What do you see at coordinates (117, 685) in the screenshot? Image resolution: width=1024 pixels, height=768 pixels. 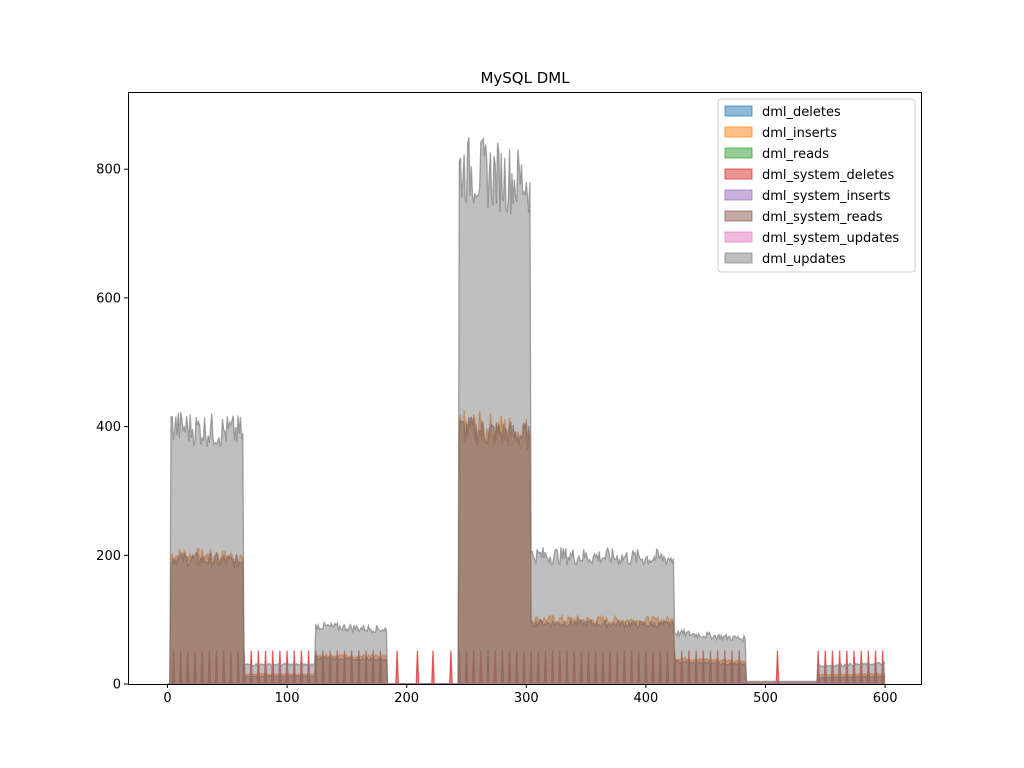 I see `y-tick-label-0: 0` at bounding box center [117, 685].